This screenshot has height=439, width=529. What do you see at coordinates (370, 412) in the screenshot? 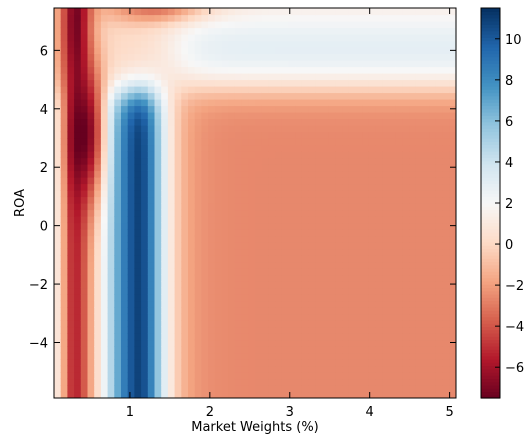
I see `x-tick-label: 4` at bounding box center [370, 412].